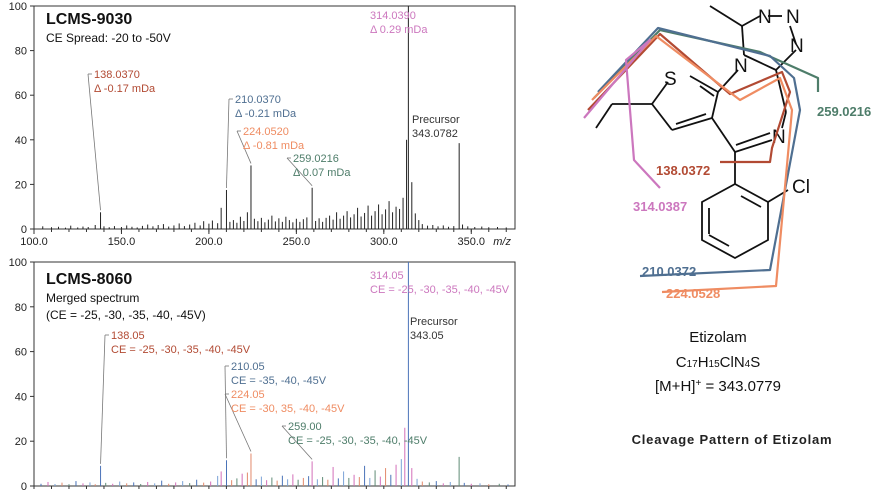 Image resolution: width=881 pixels, height=494 pixels. Describe the element at coordinates (735, 221) in the screenshot. I see `phenyl-ring` at that location.